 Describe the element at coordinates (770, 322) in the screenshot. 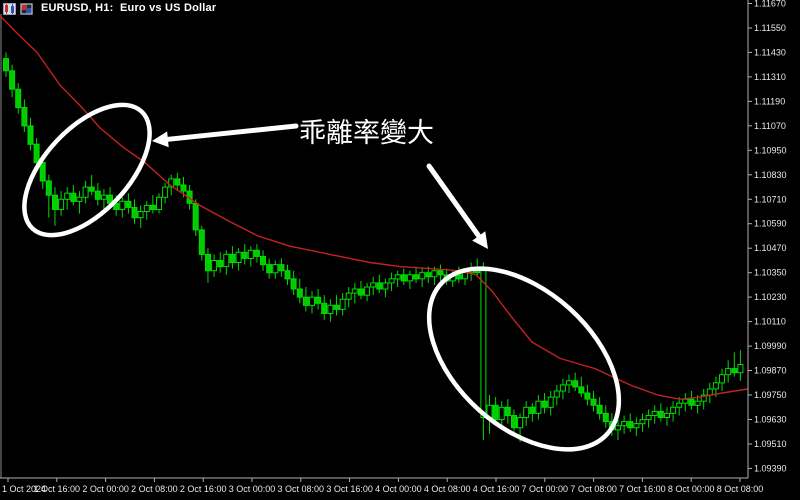

I see `price-axis-label: 1.10110` at that location.